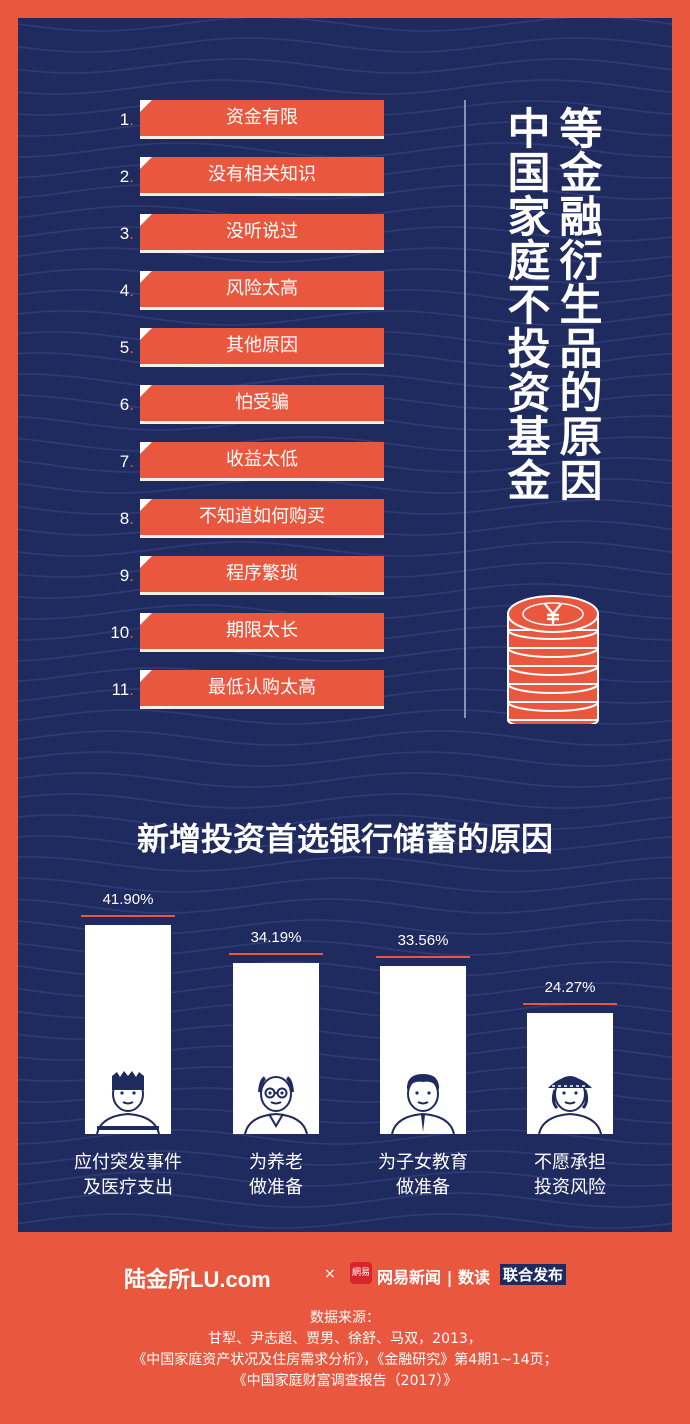 The image size is (690, 1424). What do you see at coordinates (262, 574) in the screenshot?
I see `rank-item-label: 程序繁琐` at bounding box center [262, 574].